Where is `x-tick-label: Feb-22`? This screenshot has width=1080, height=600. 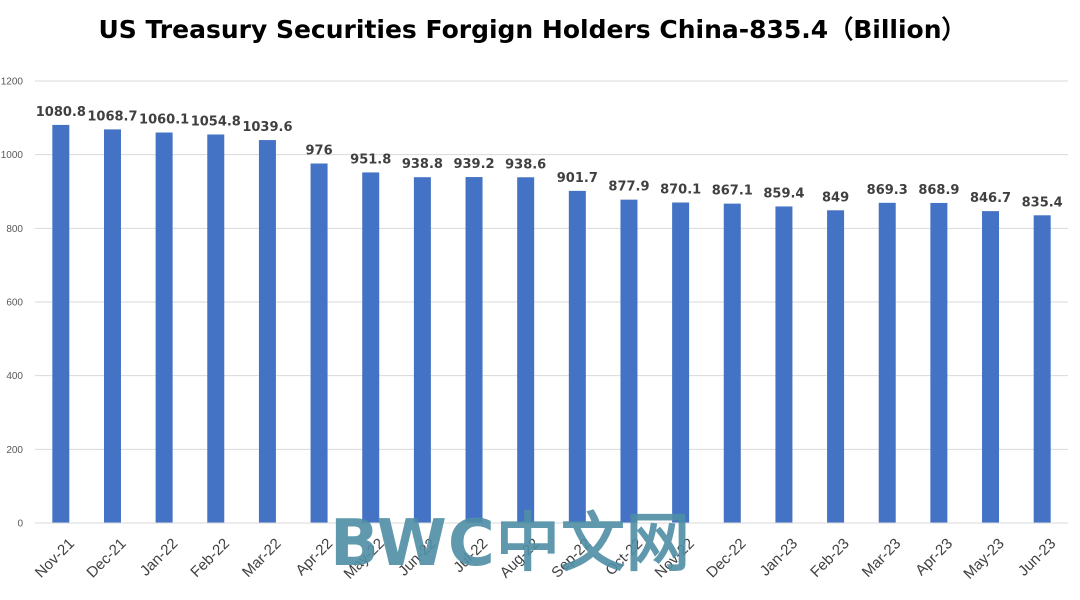 x-tick-label: Feb-22 is located at coordinates (210, 558).